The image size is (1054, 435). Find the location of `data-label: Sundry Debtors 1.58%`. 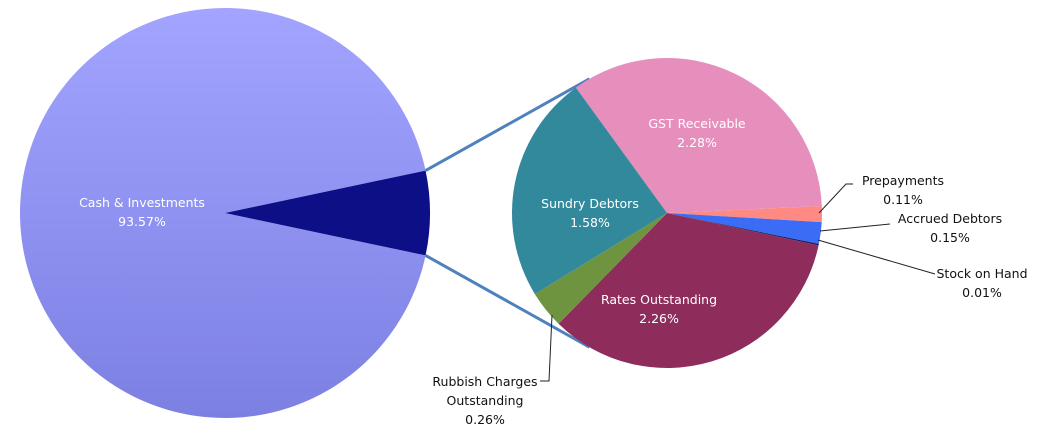

data-label: Sundry Debtors 1.58% is located at coordinates (590, 213).